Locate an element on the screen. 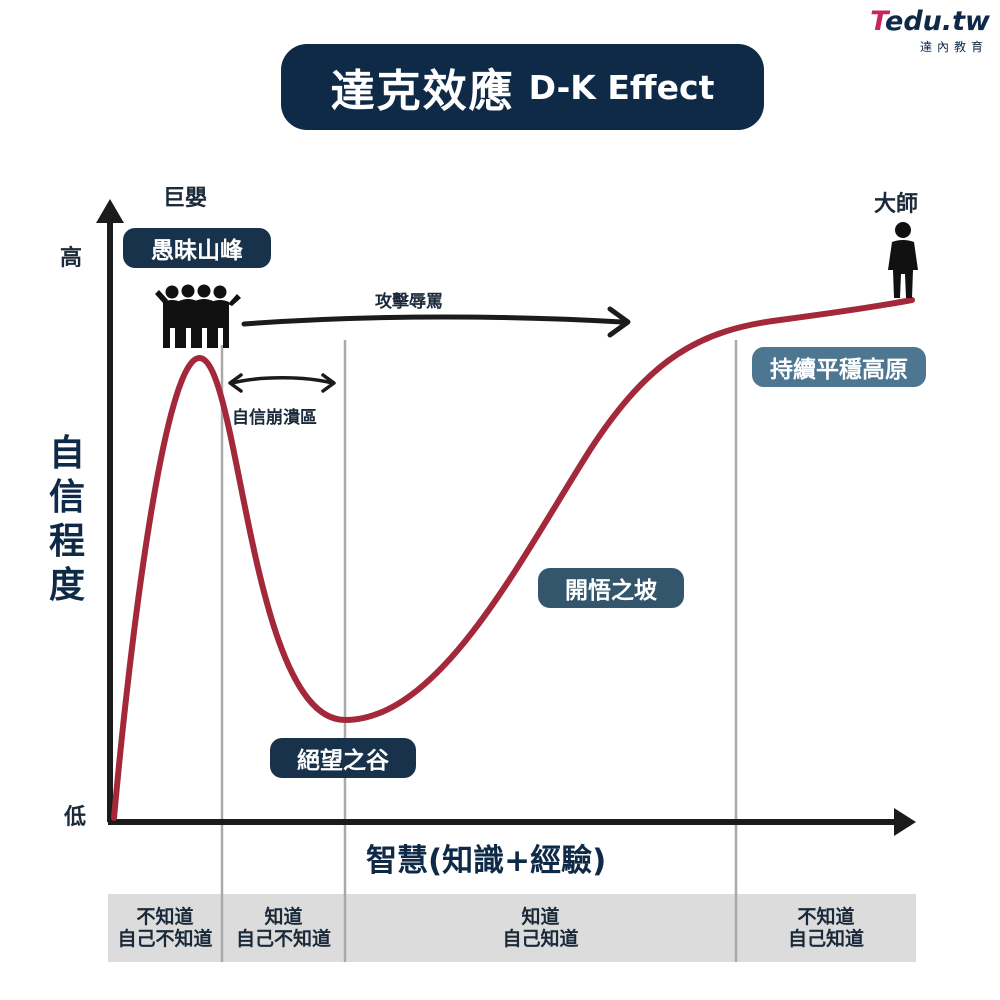 This screenshot has height=1000, width=1000. zone-conscious-incompetence: 知道 自己不知道 is located at coordinates (283, 928).